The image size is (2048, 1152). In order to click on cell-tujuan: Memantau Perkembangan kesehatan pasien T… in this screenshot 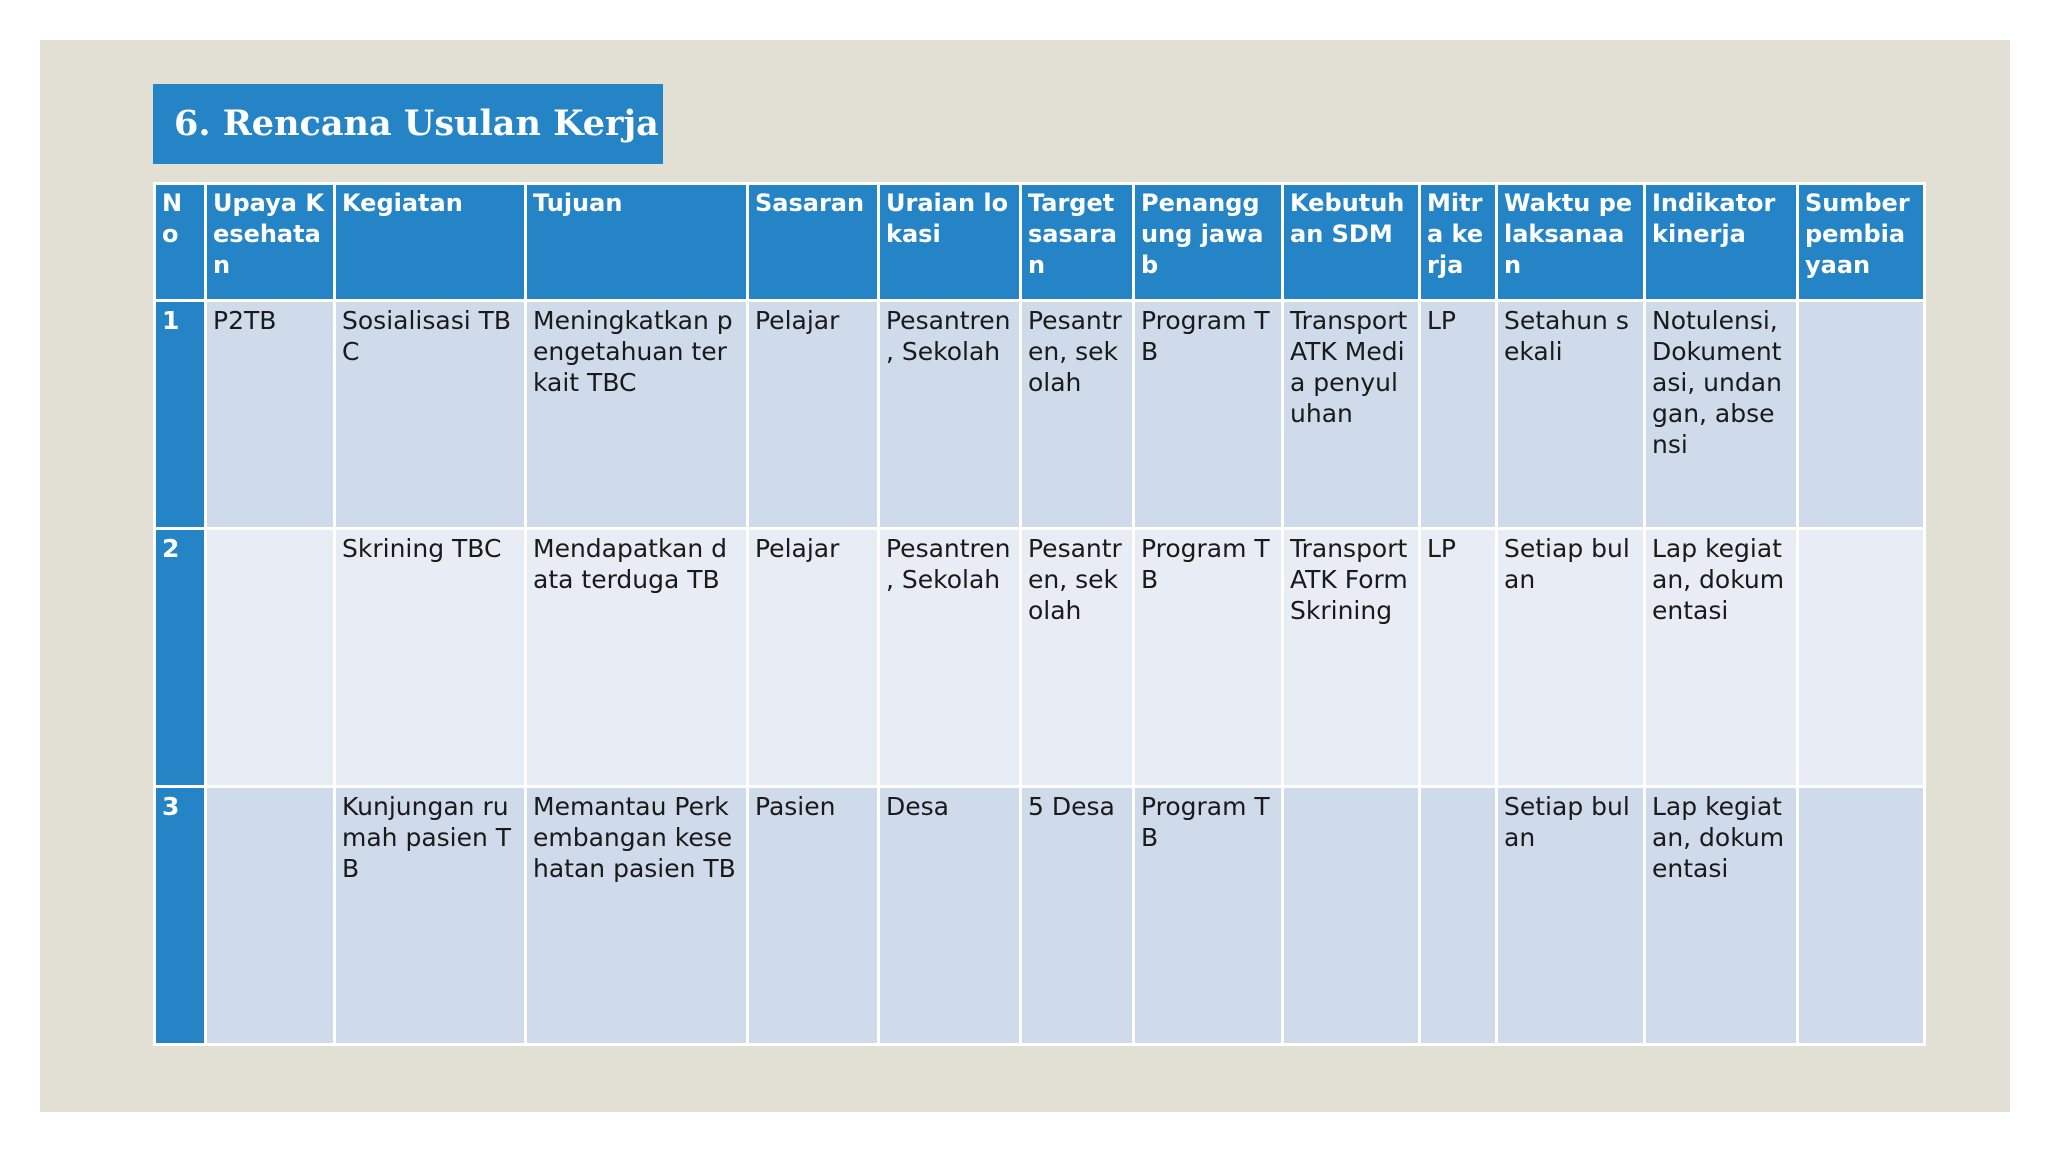, I will do `click(636, 915)`.